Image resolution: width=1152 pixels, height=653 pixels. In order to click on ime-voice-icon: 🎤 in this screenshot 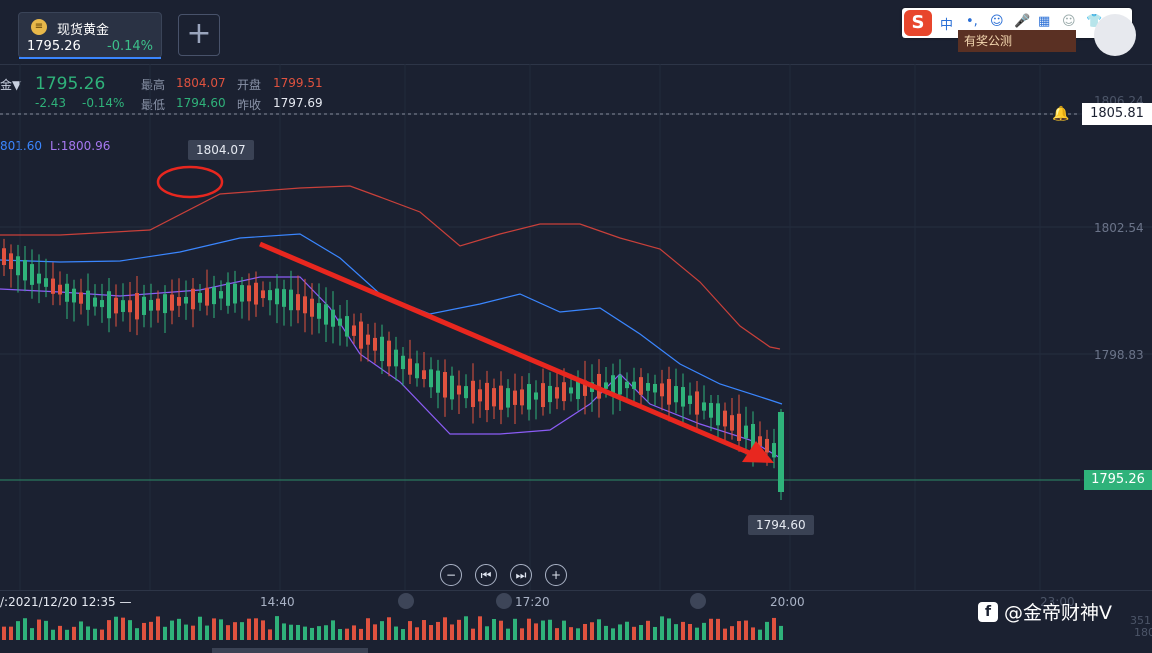, I will do `click(1022, 21)`.